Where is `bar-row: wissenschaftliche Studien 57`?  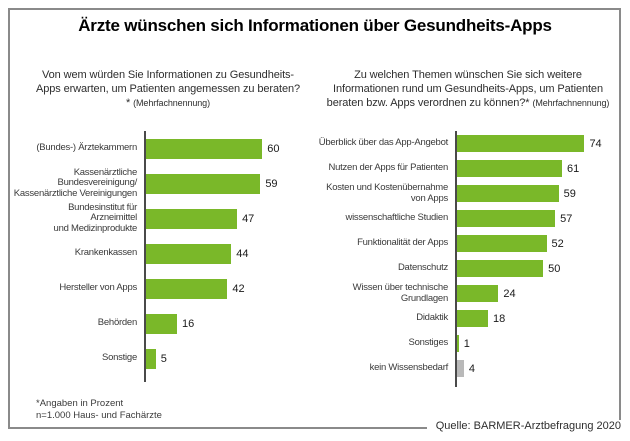
bar-row: wissenschaftliche Studien 57 is located at coordinates (463, 218).